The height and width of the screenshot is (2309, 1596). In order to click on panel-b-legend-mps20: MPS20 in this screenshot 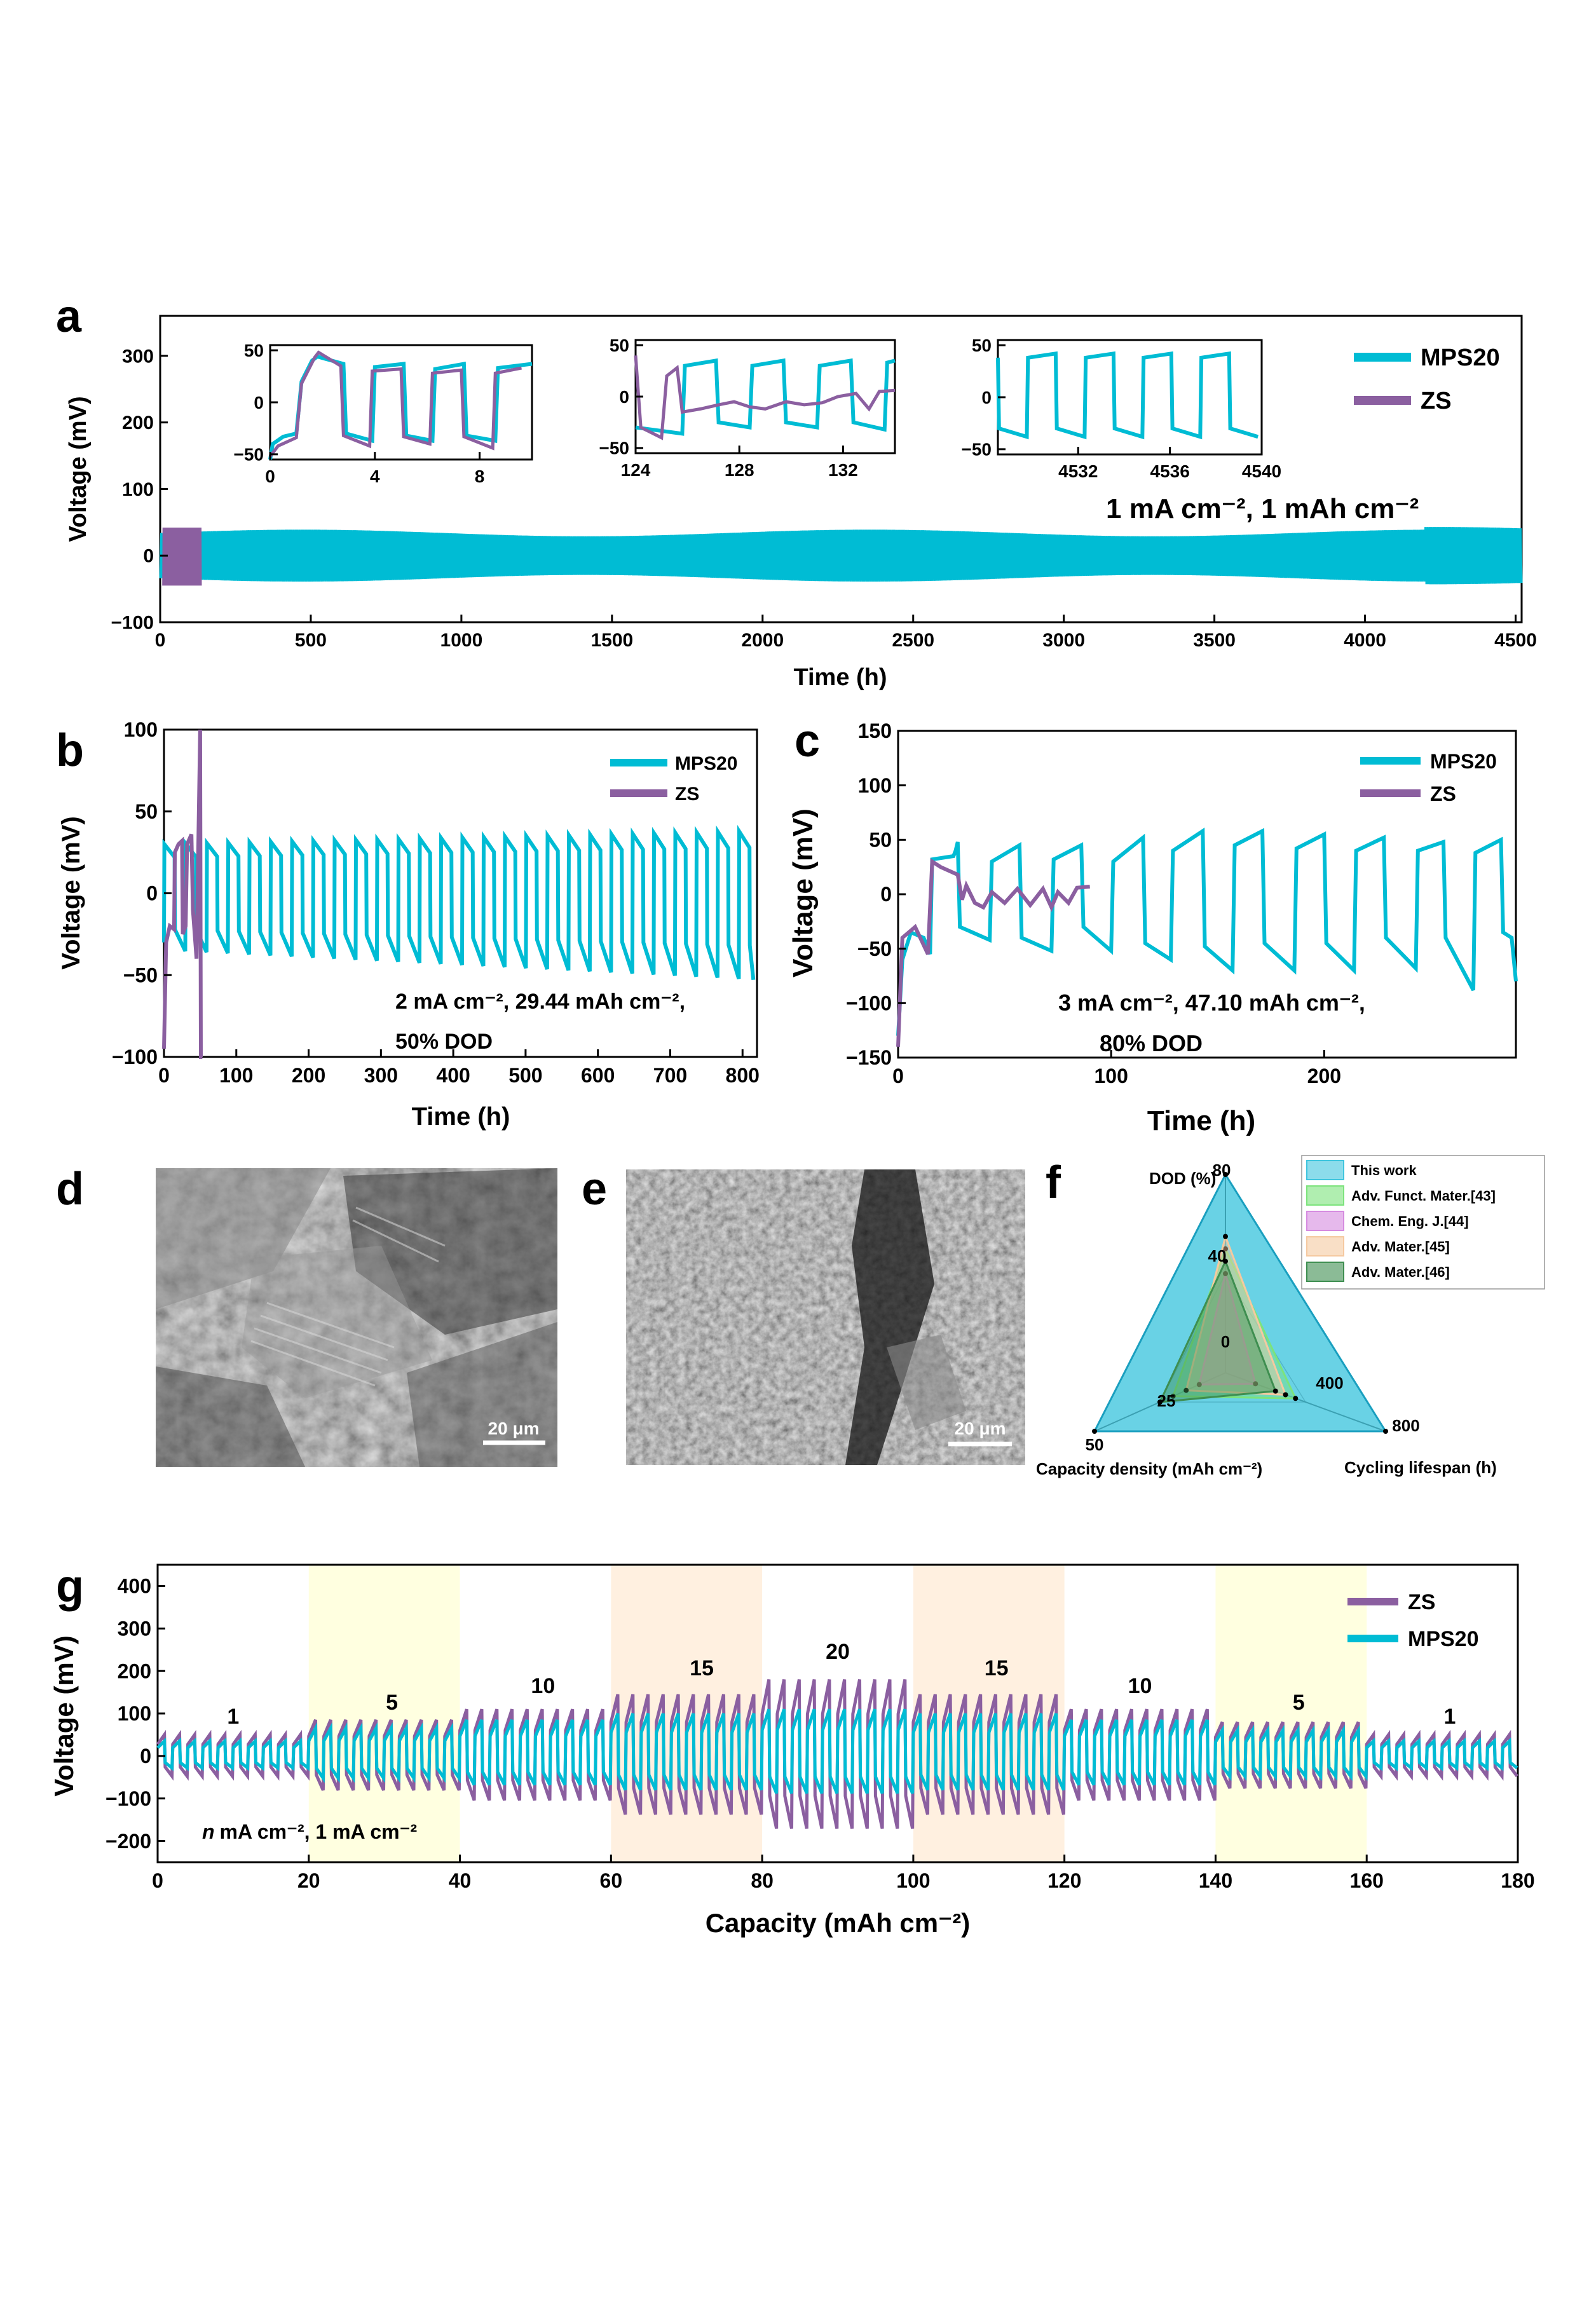, I will do `click(706, 763)`.